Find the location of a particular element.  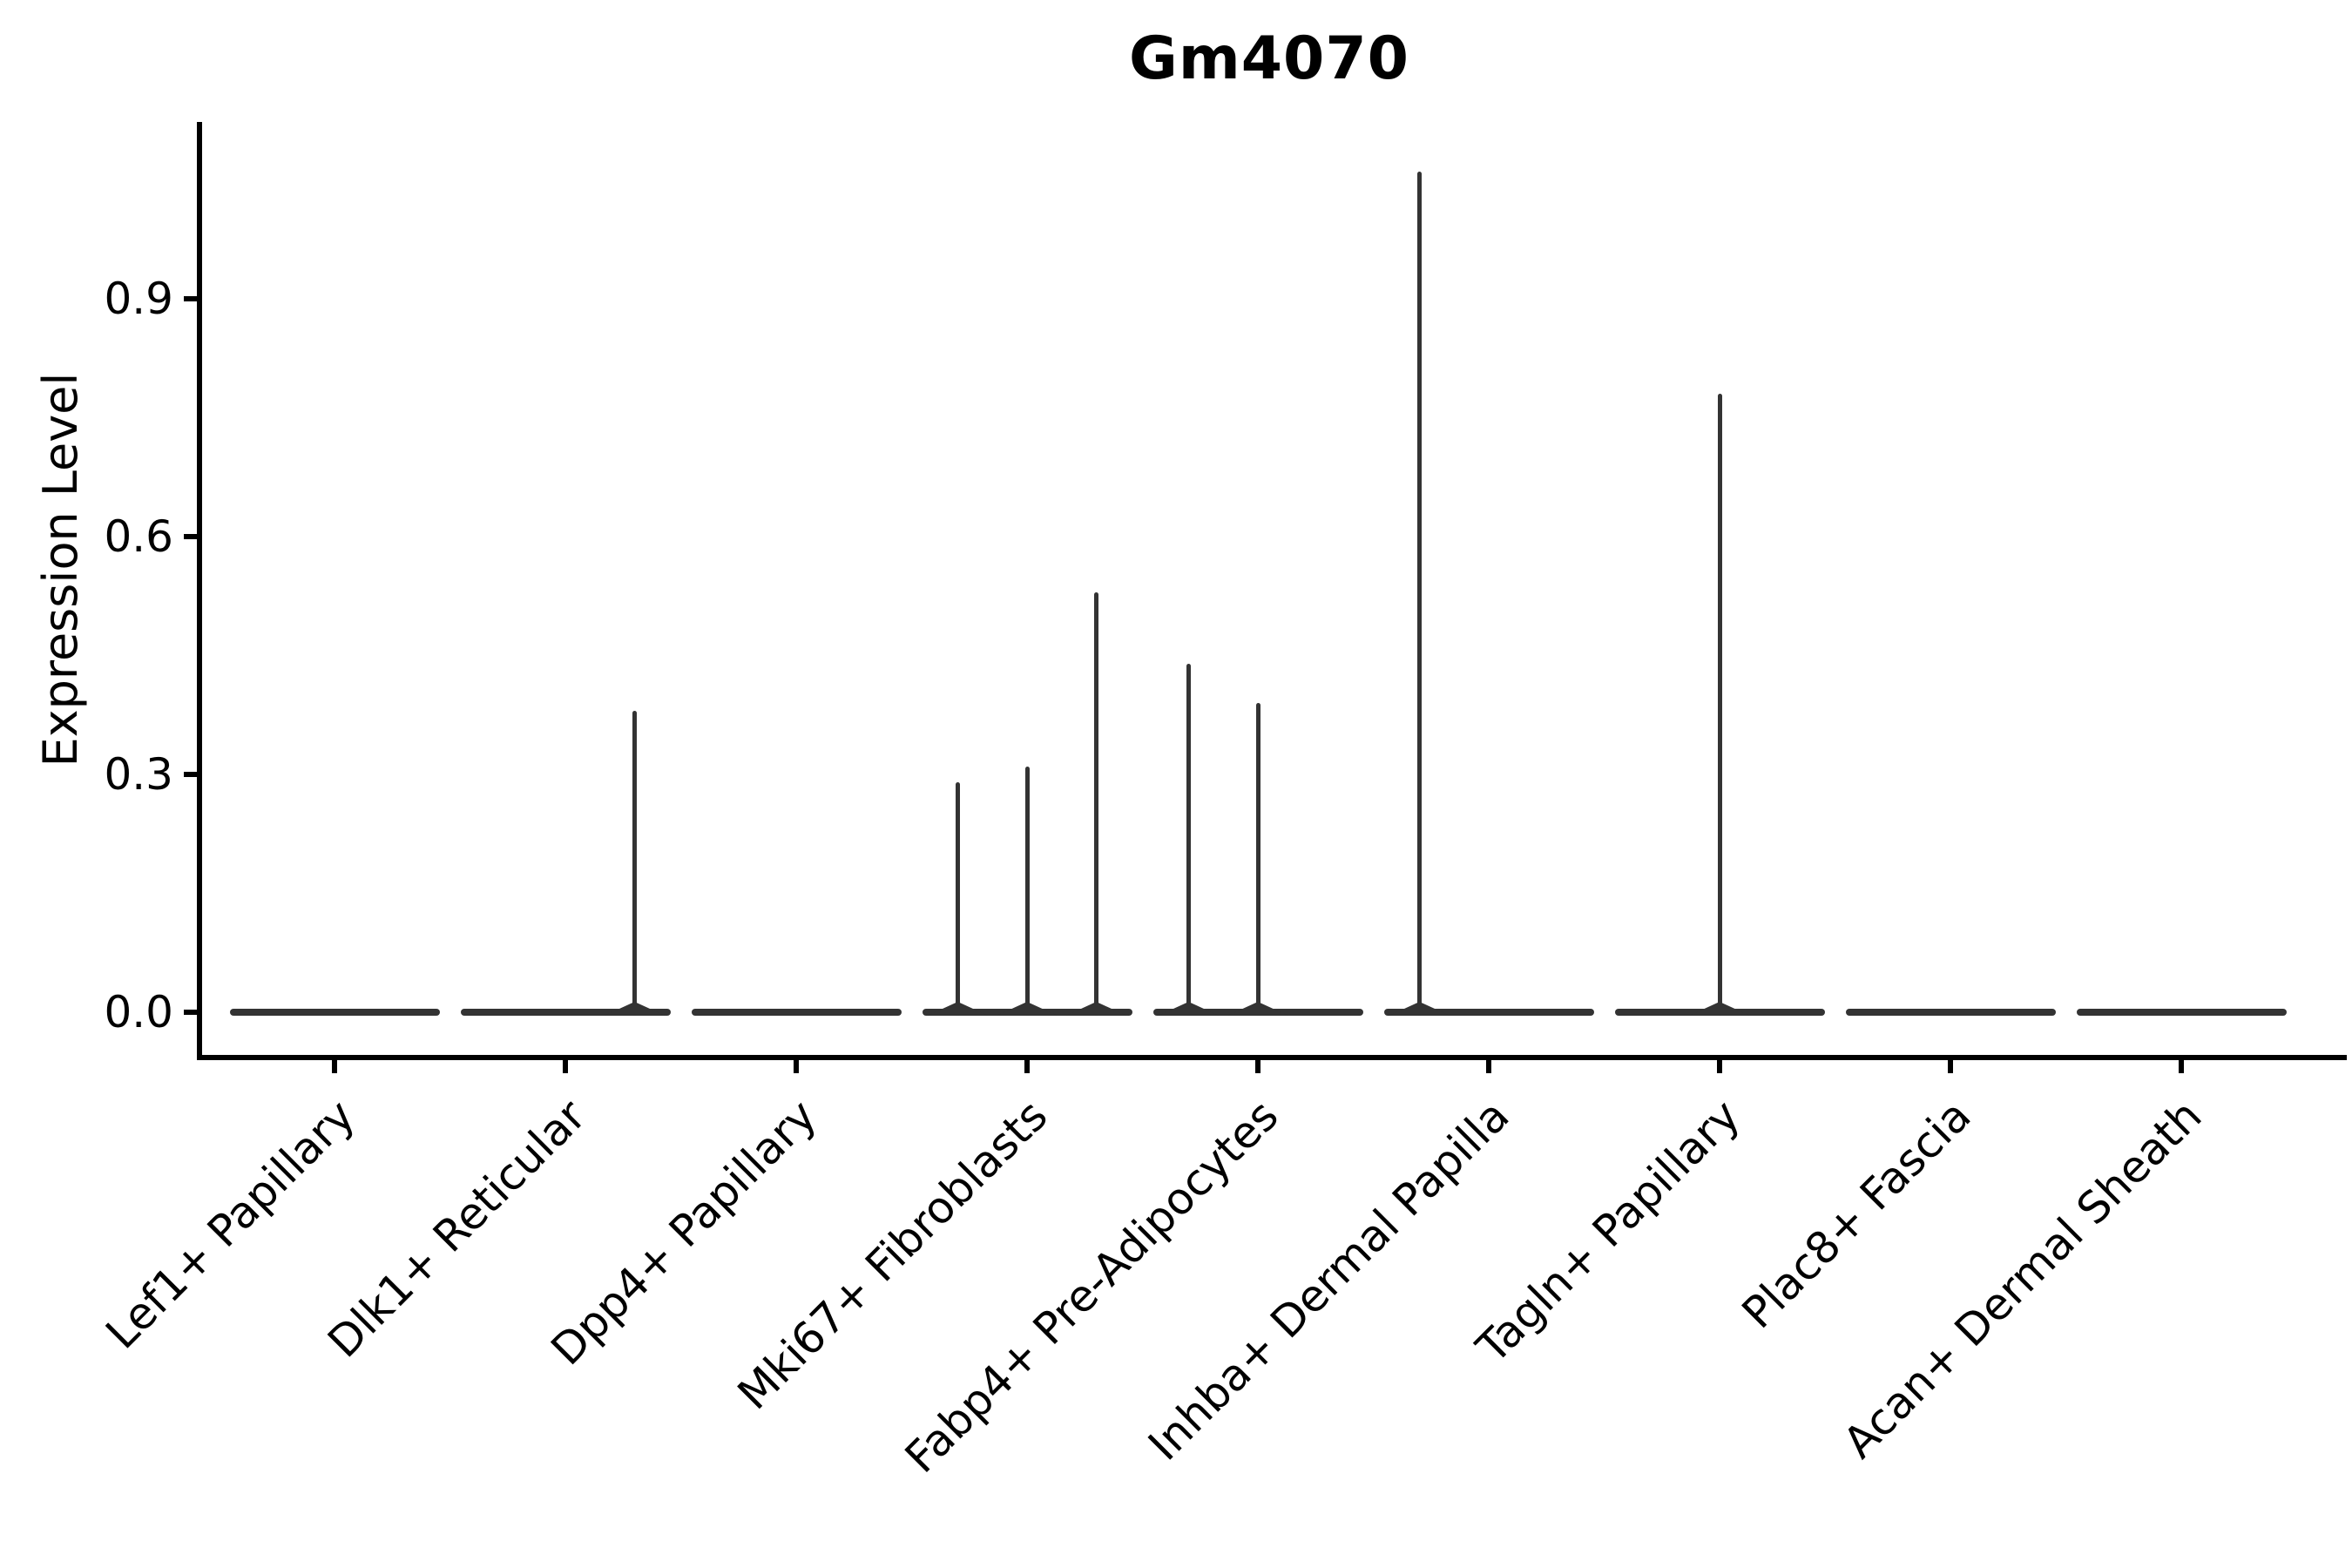

y-tick-label: 0.0 is located at coordinates (138, 1012).